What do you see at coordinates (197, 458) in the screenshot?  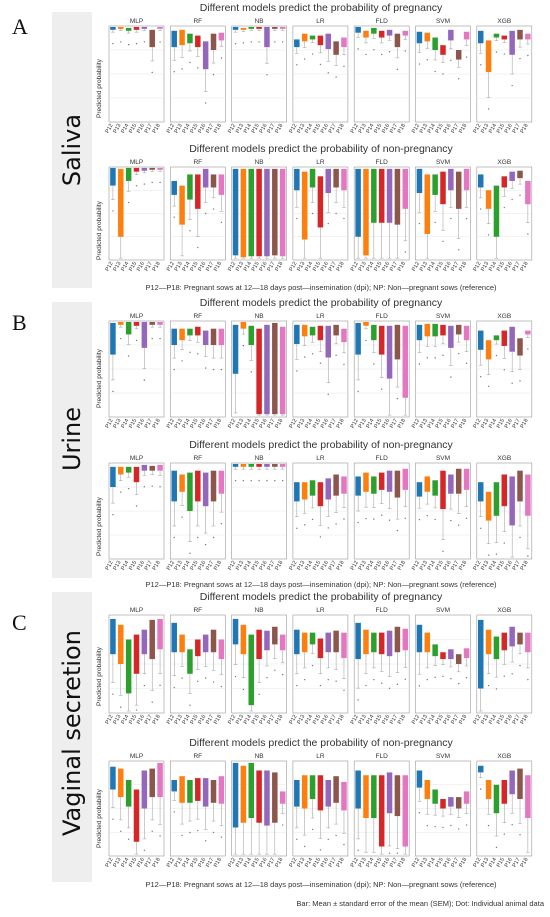 I see `model-title: RF` at bounding box center [197, 458].